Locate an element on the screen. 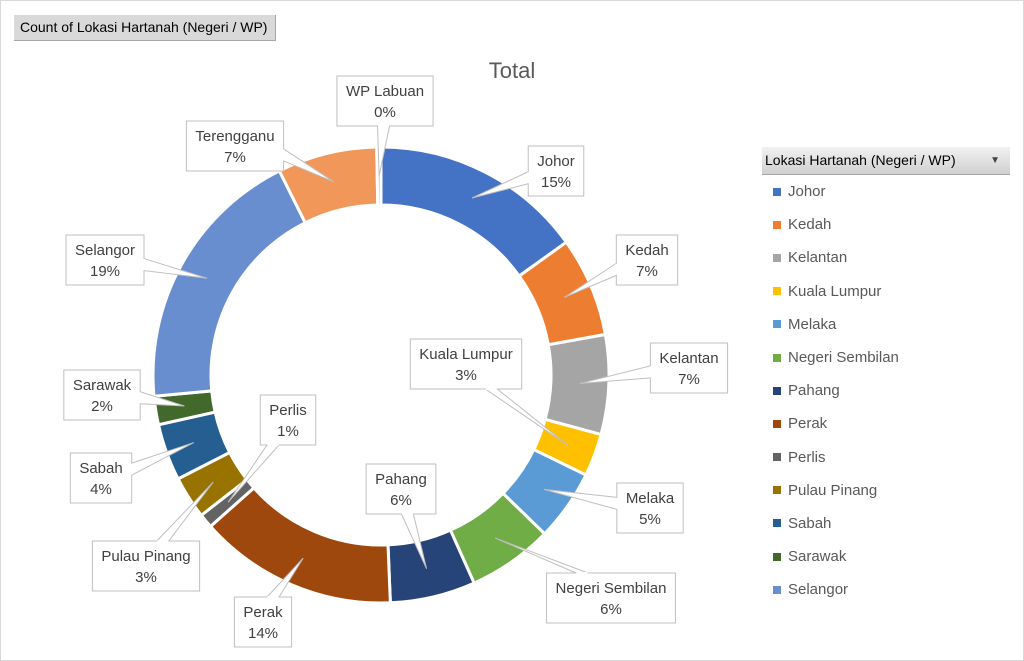 This screenshot has width=1024, height=661. dropdown-arrow-icon: ▼ is located at coordinates (995, 160).